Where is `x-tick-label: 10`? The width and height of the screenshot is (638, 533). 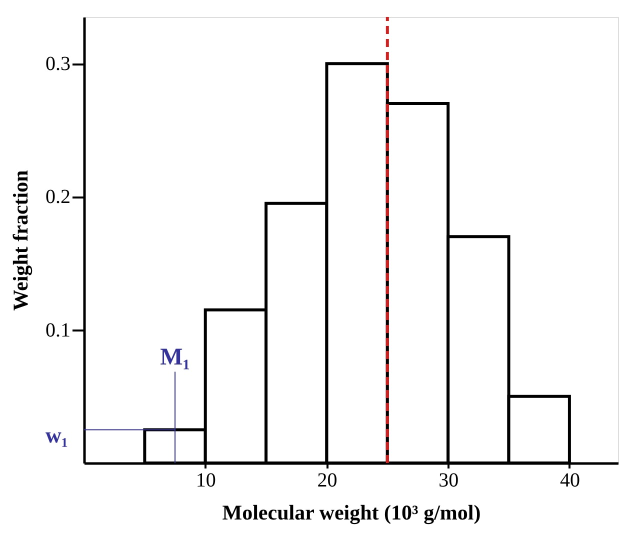
x-tick-label: 10 is located at coordinates (206, 481).